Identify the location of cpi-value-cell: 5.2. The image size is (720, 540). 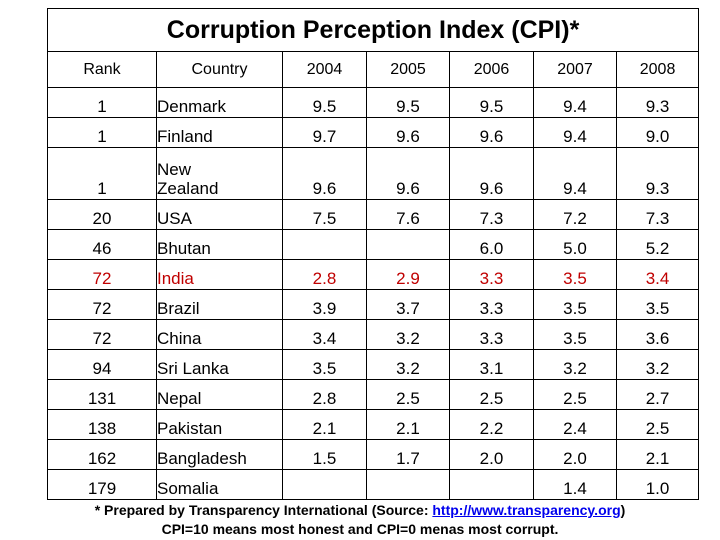
(657, 244).